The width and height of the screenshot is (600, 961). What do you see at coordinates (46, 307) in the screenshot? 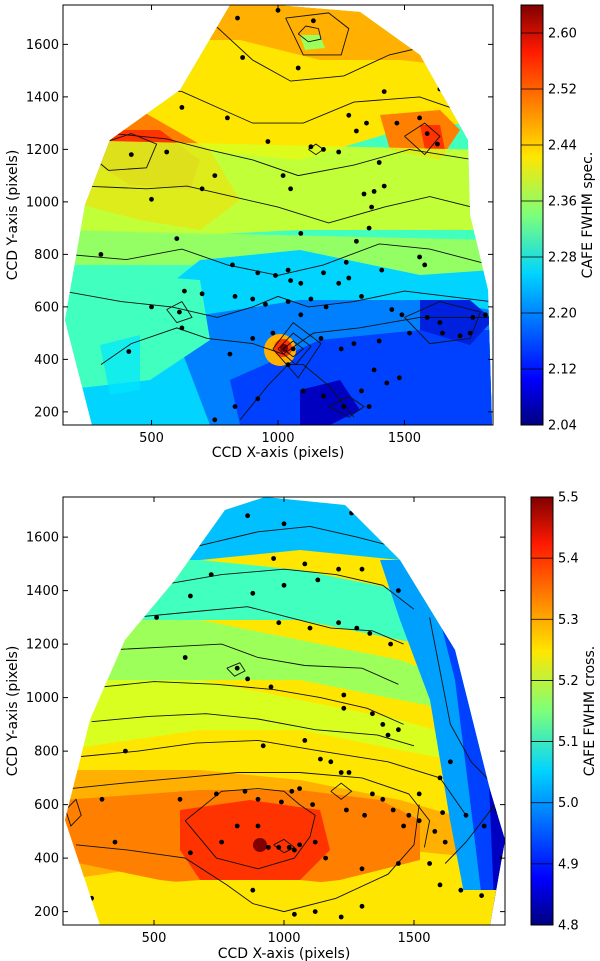
I see `top-y-tick-label: 600` at bounding box center [46, 307].